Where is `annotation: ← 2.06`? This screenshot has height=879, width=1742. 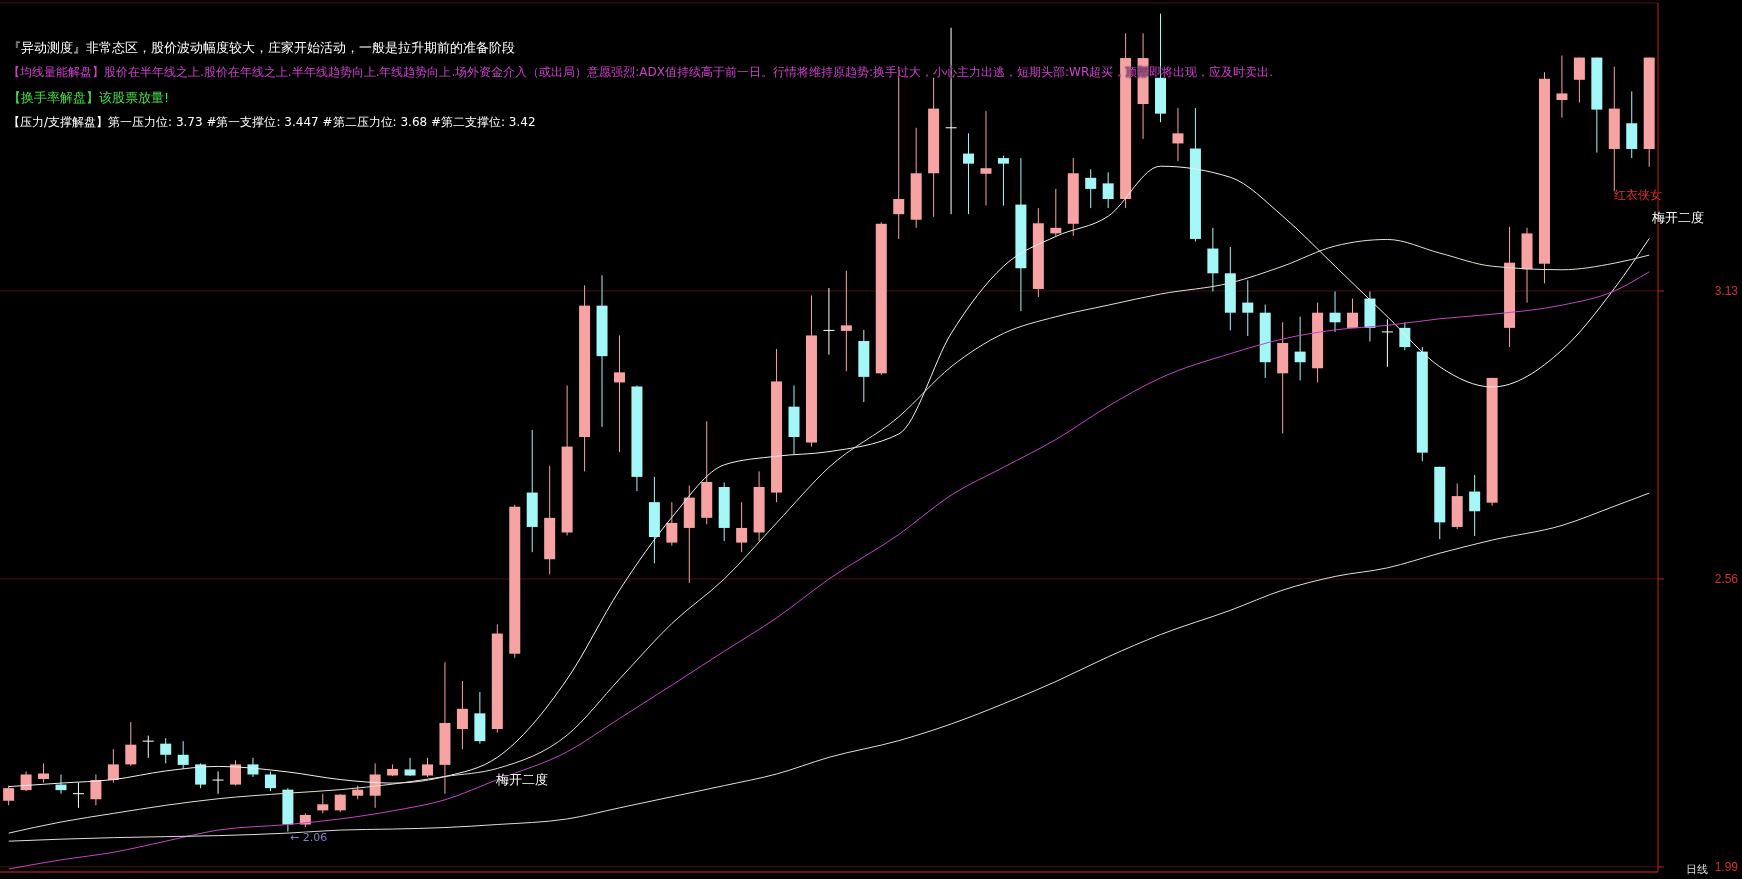
annotation: ← 2.06 is located at coordinates (309, 838).